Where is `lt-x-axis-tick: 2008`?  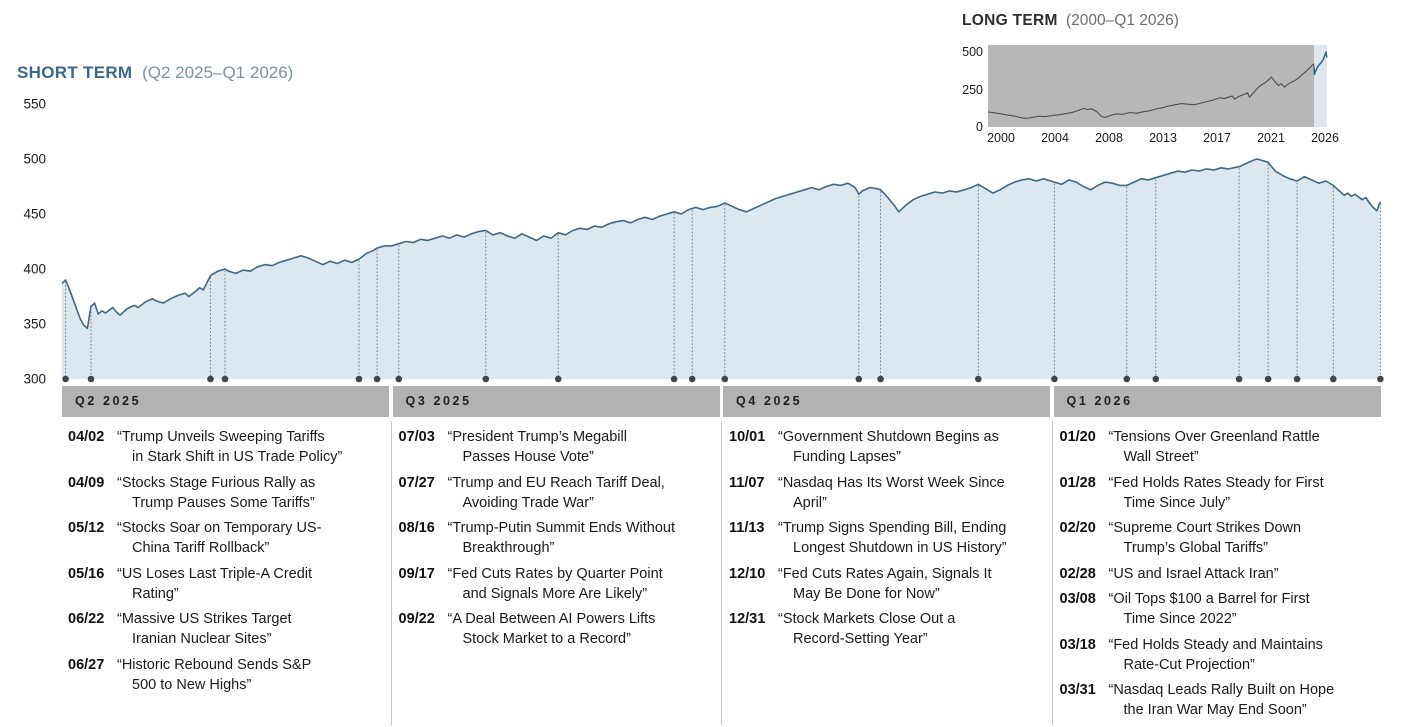
lt-x-axis-tick: 2008 is located at coordinates (1109, 138).